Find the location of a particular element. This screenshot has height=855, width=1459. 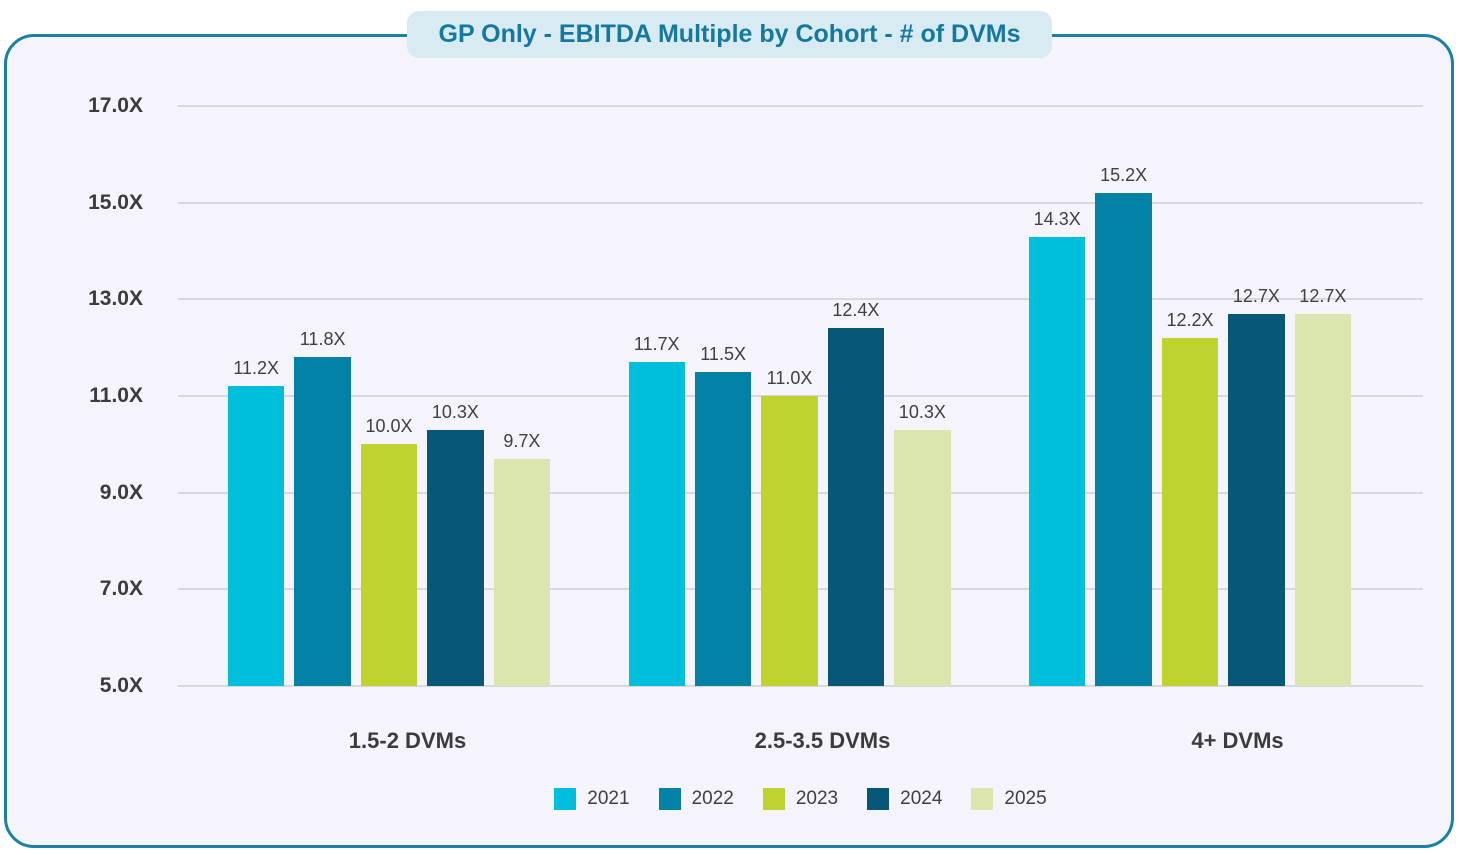

bar-value-label: 12.4X is located at coordinates (856, 310).